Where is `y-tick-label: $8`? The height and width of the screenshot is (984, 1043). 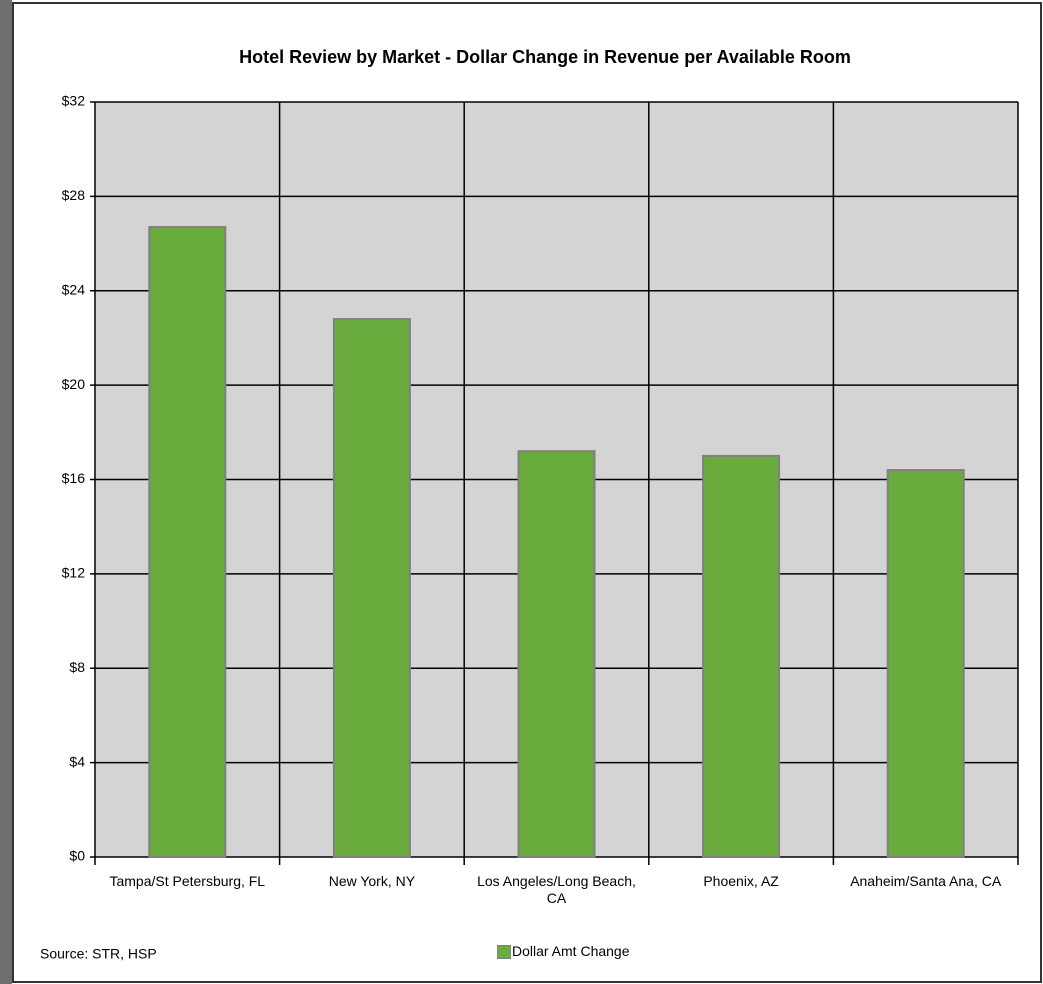 y-tick-label: $8 is located at coordinates (77, 667).